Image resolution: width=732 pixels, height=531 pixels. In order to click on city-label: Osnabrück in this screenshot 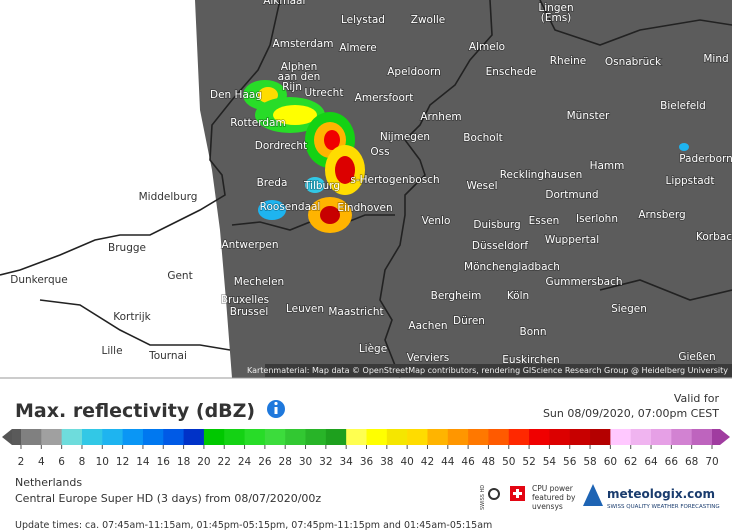, I will do `click(633, 62)`.